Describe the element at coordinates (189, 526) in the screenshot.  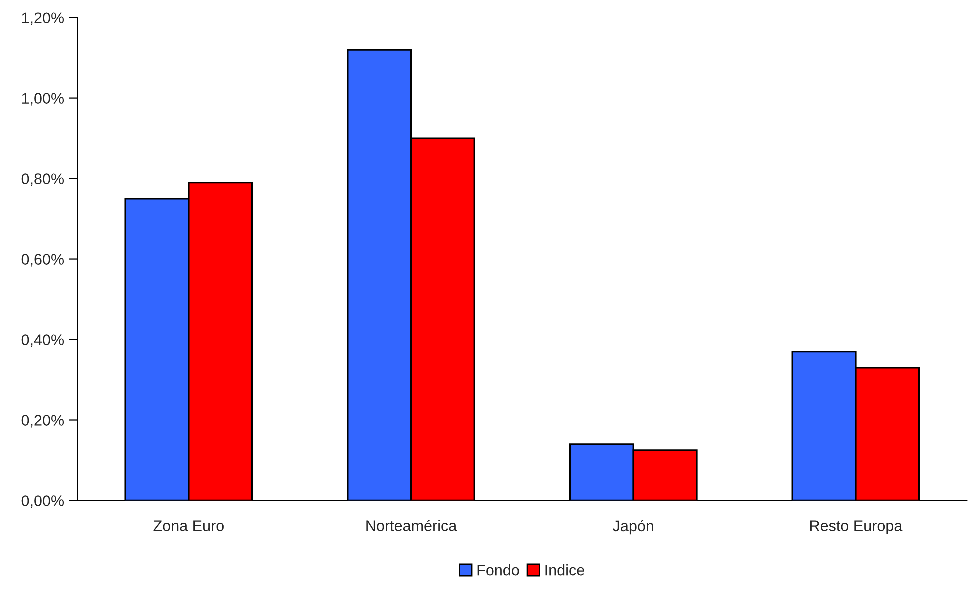
I see `x-tick-label: Zona Euro` at that location.